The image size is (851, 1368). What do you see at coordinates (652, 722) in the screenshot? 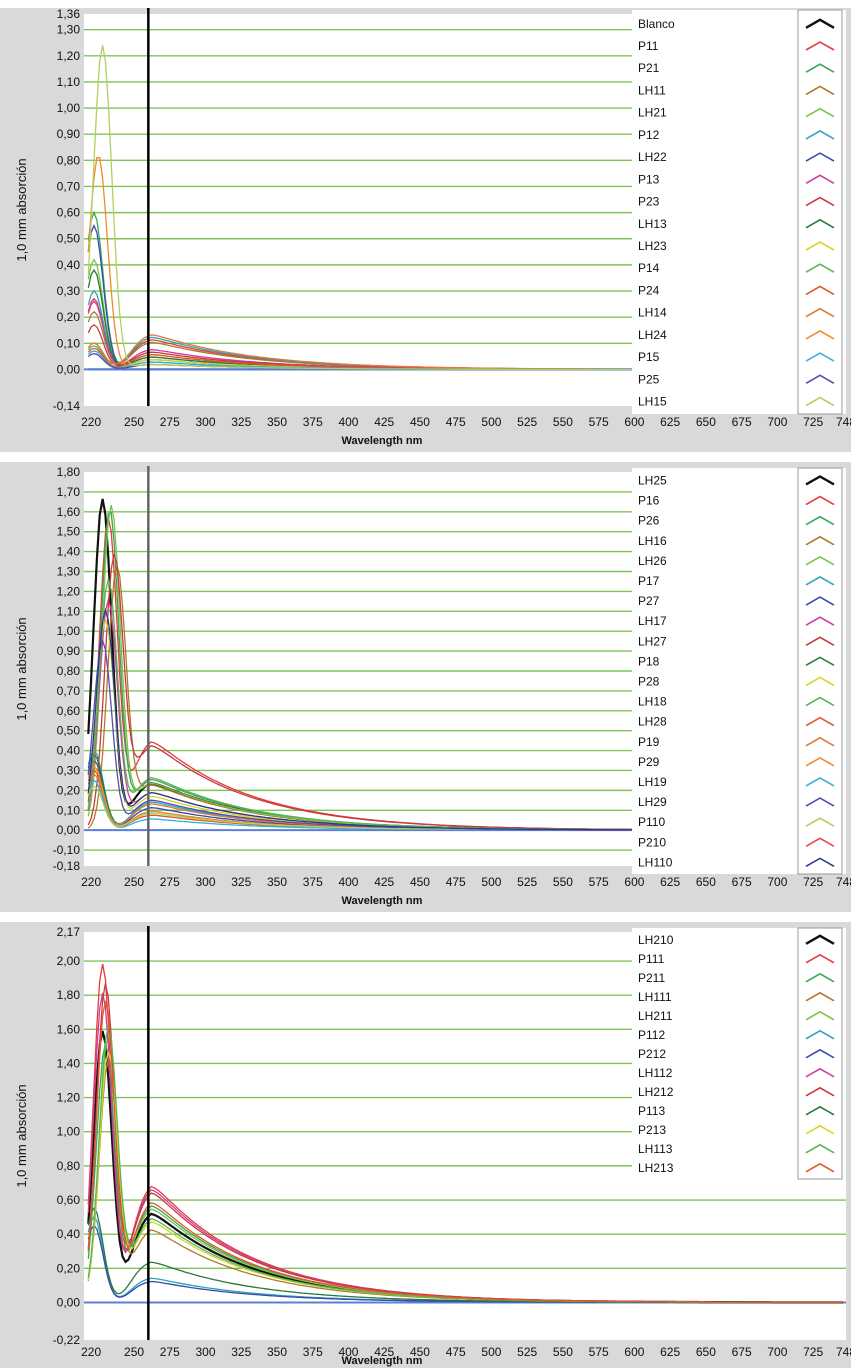
I see `legend-label: LH28` at bounding box center [652, 722].